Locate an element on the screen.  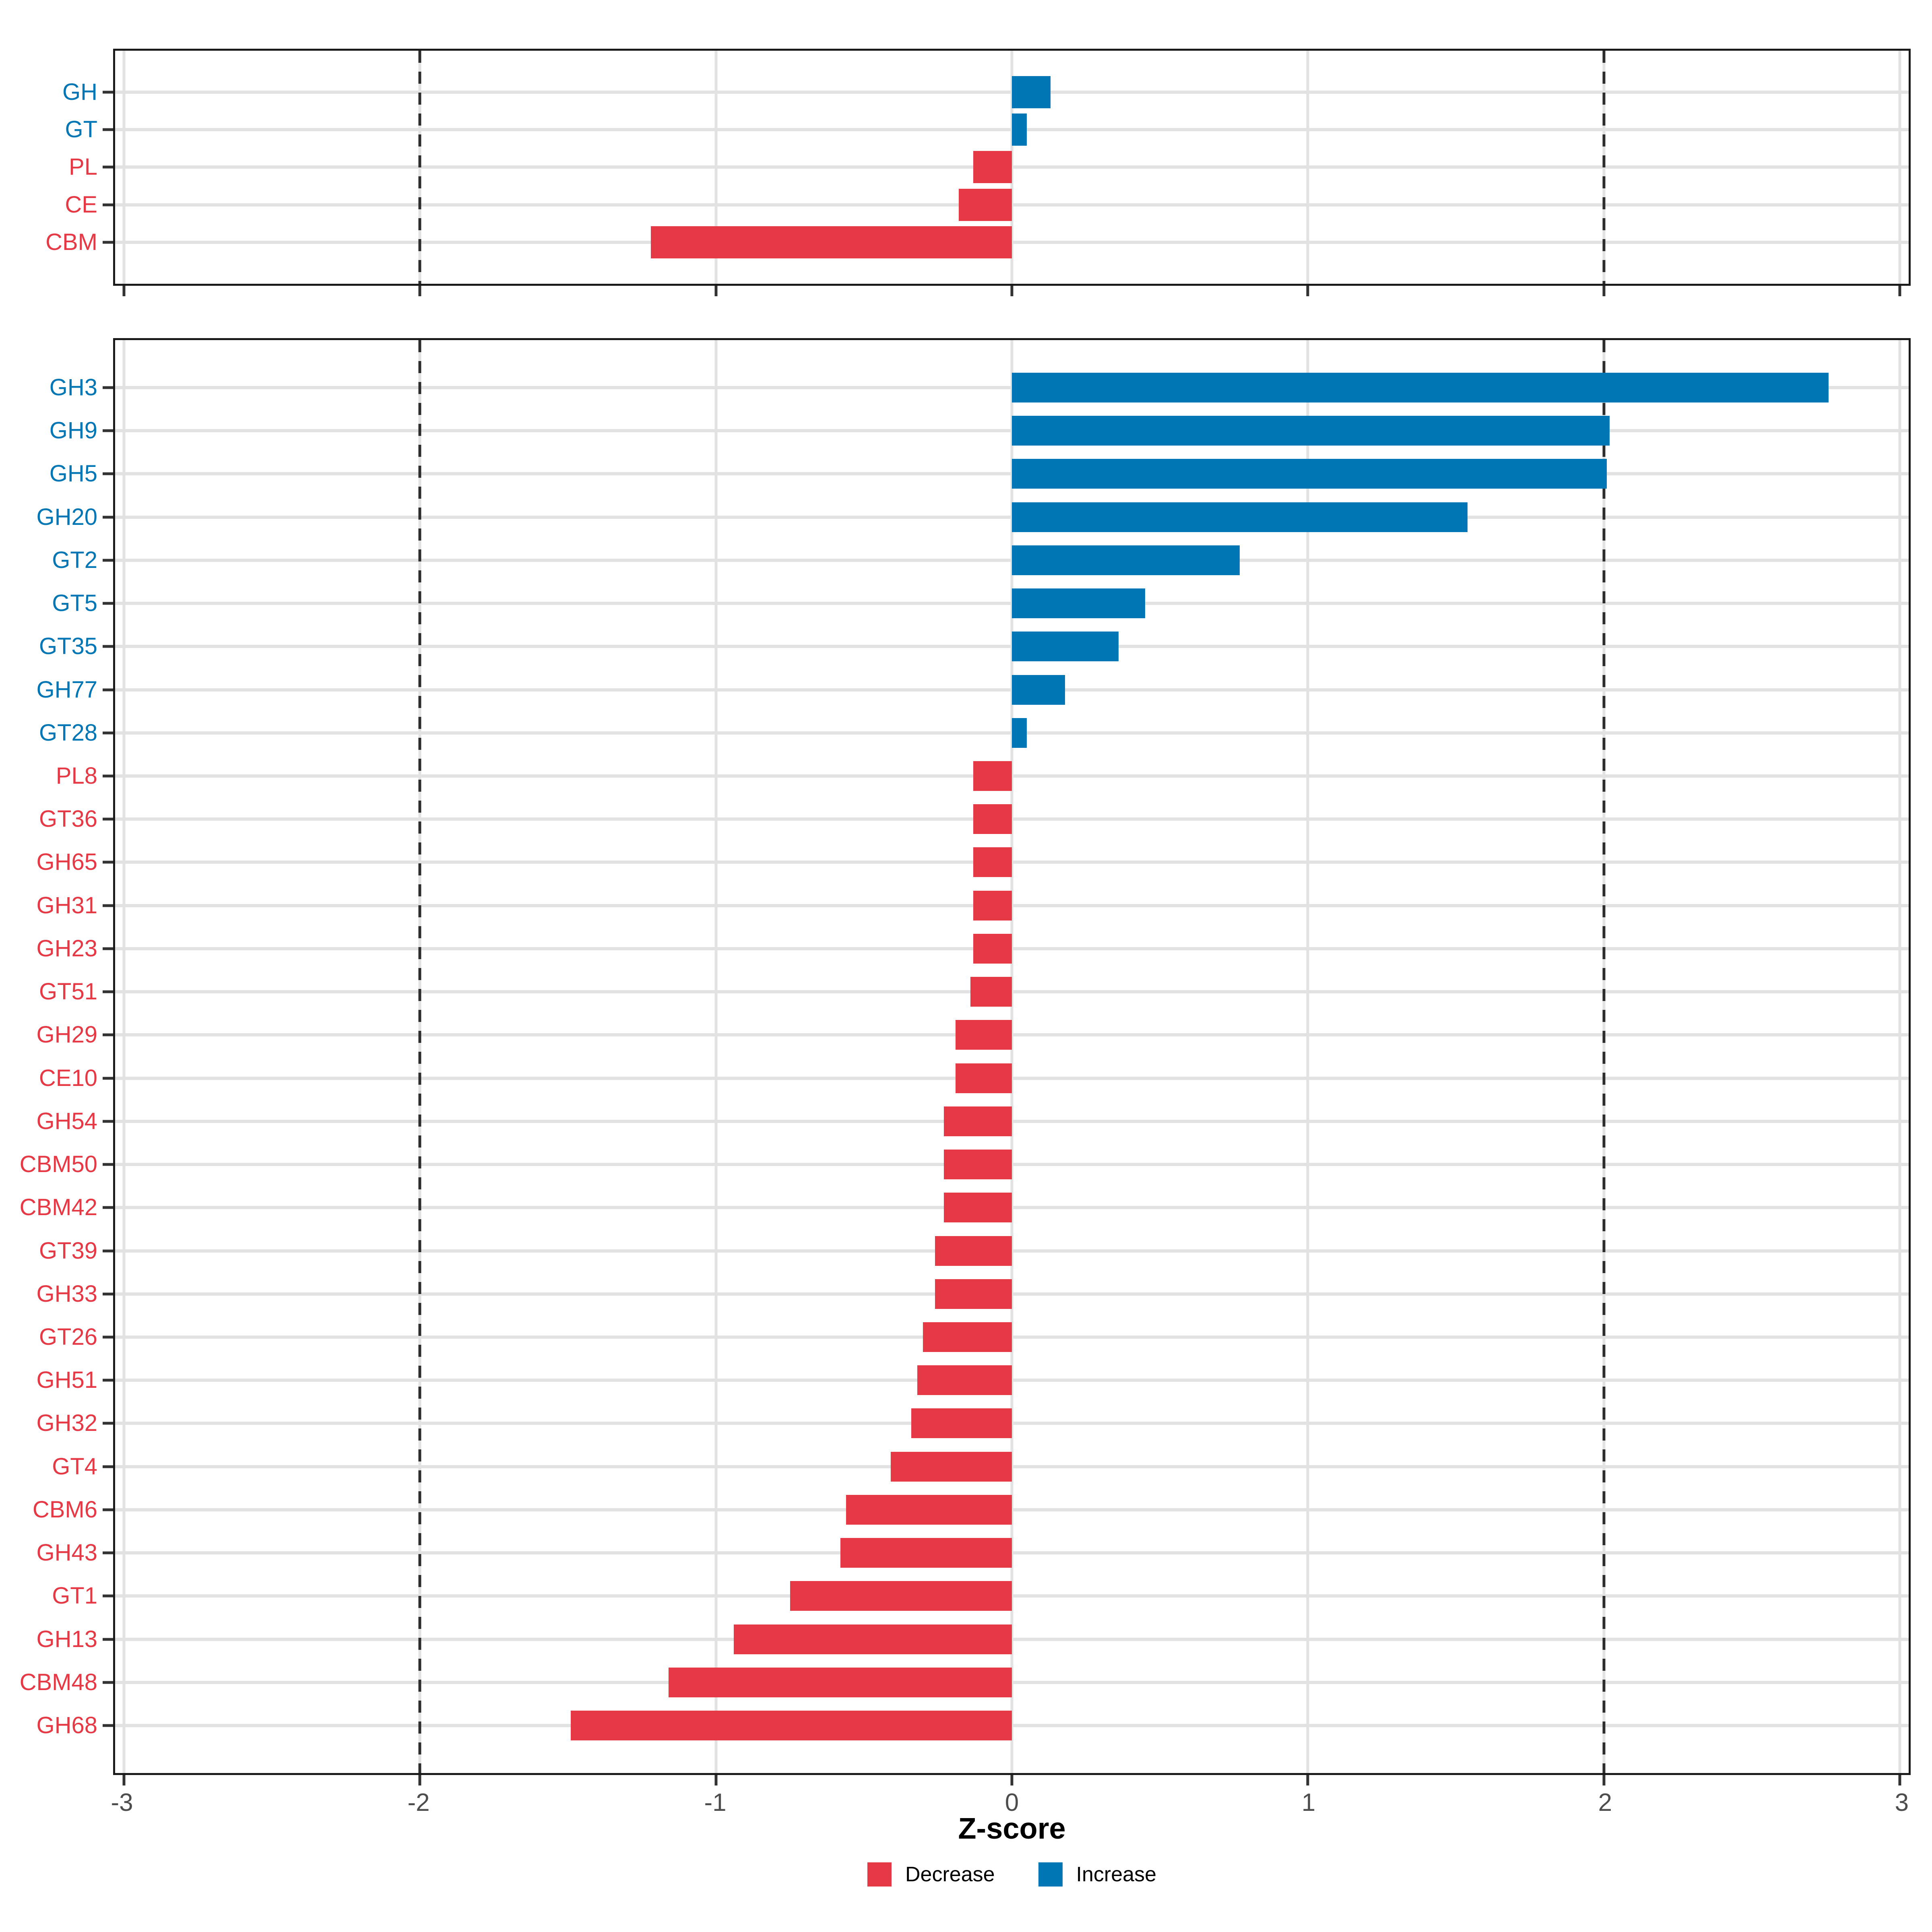
y-axis-label-GH77: GH77 is located at coordinates (66, 689).